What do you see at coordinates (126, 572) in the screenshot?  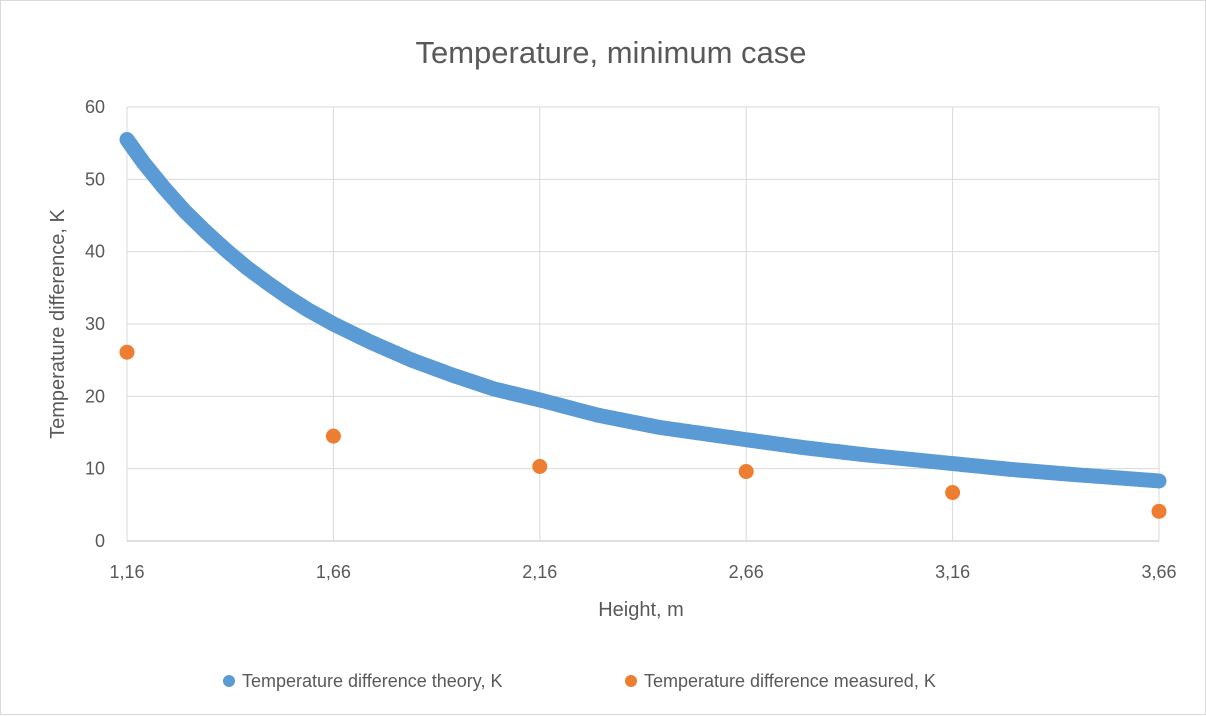 I see `x-tick-label: 1,16` at bounding box center [126, 572].